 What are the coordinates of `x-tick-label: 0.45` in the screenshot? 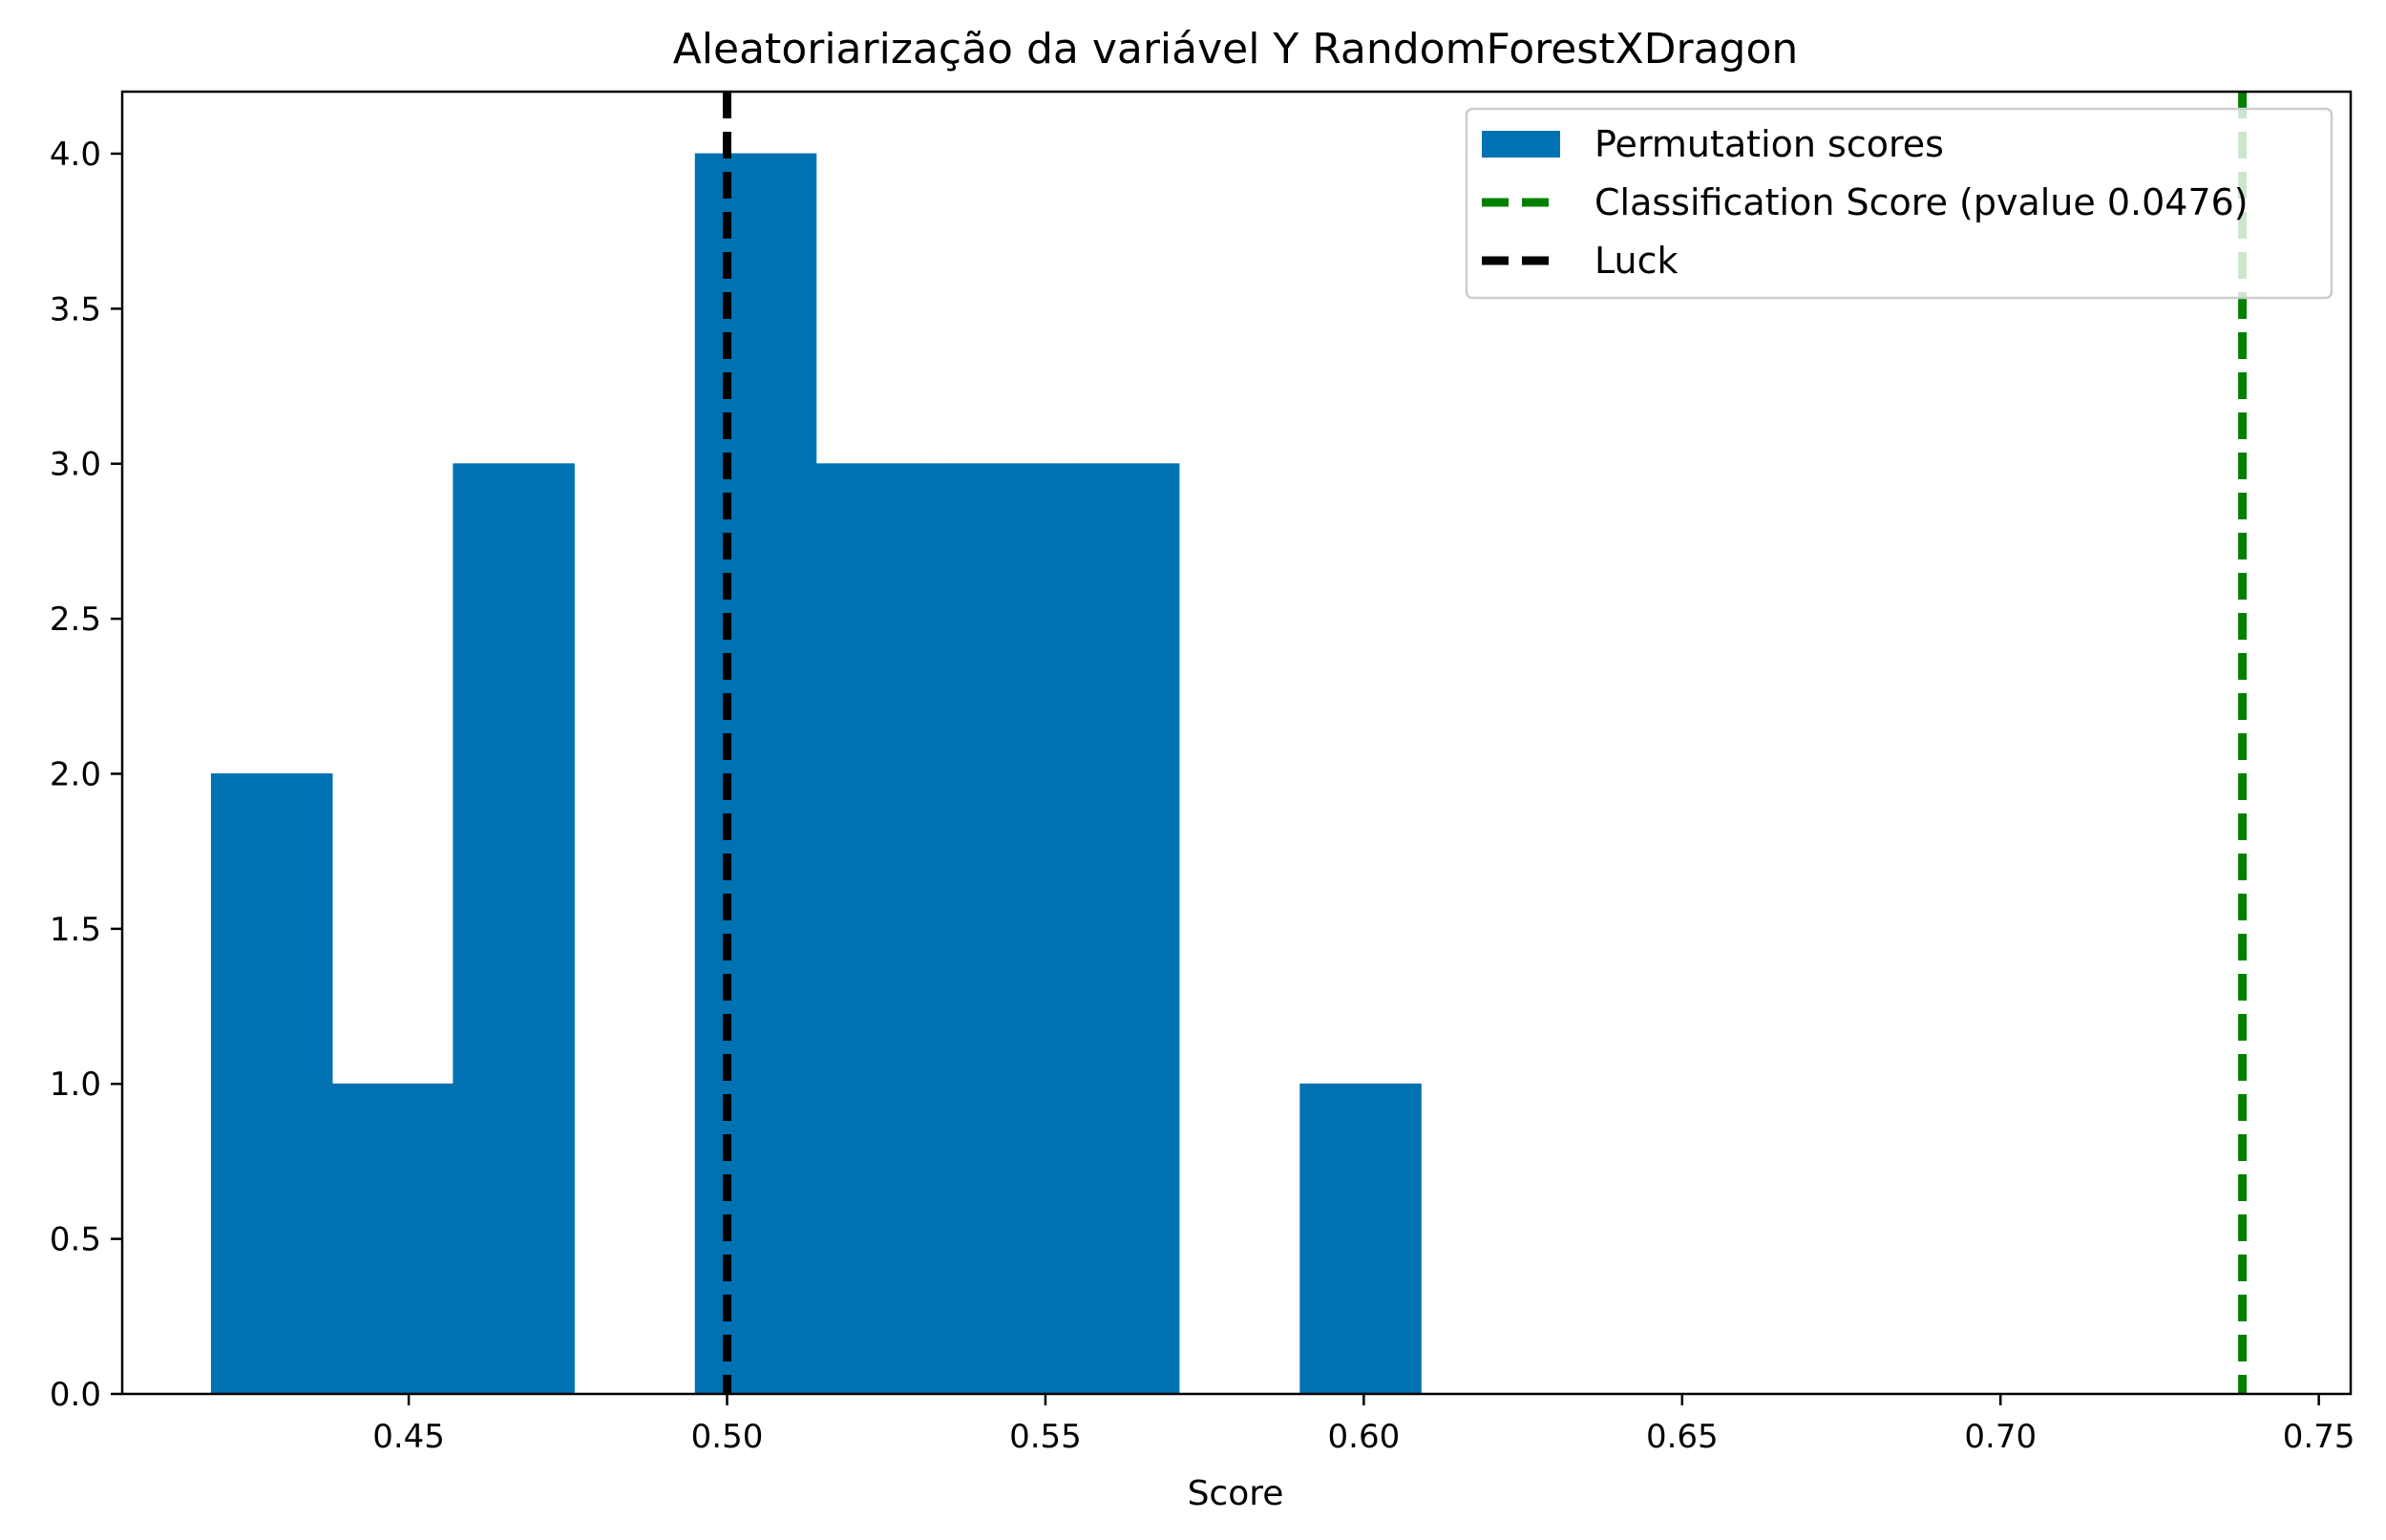 It's located at (408, 1437).